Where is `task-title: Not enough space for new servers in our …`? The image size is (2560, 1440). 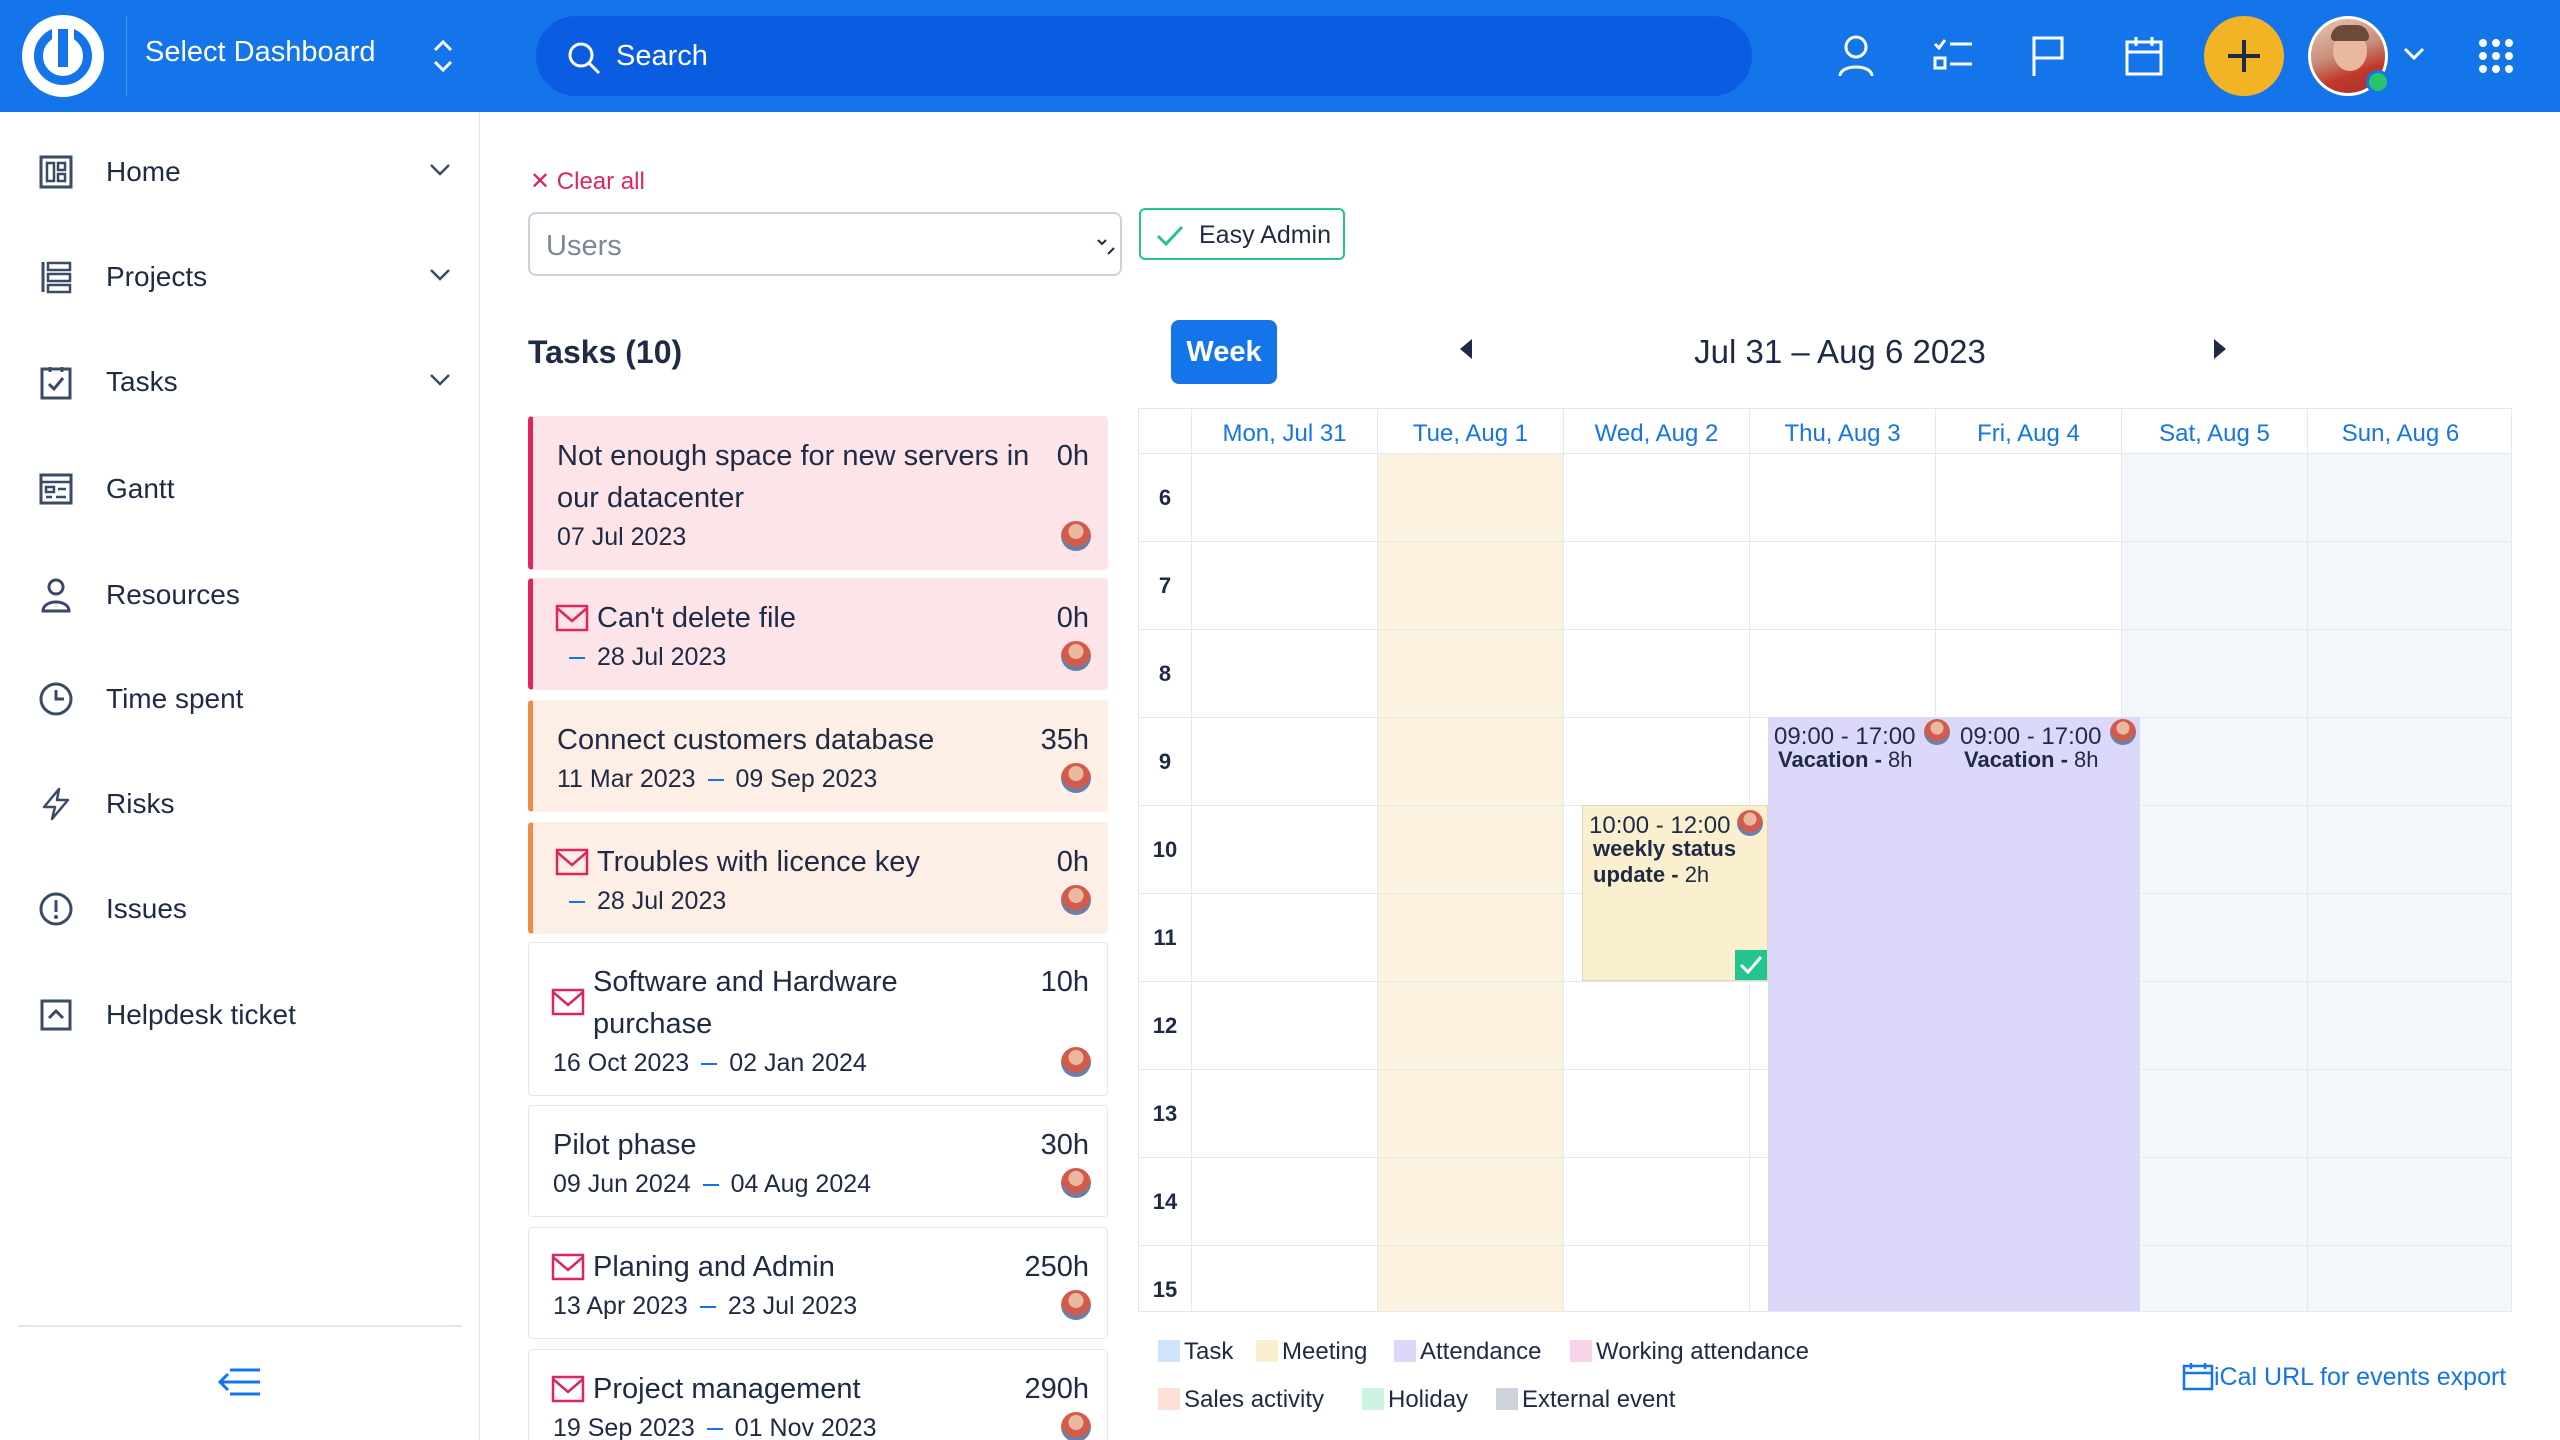 task-title: Not enough space for new servers in our … is located at coordinates (793, 477).